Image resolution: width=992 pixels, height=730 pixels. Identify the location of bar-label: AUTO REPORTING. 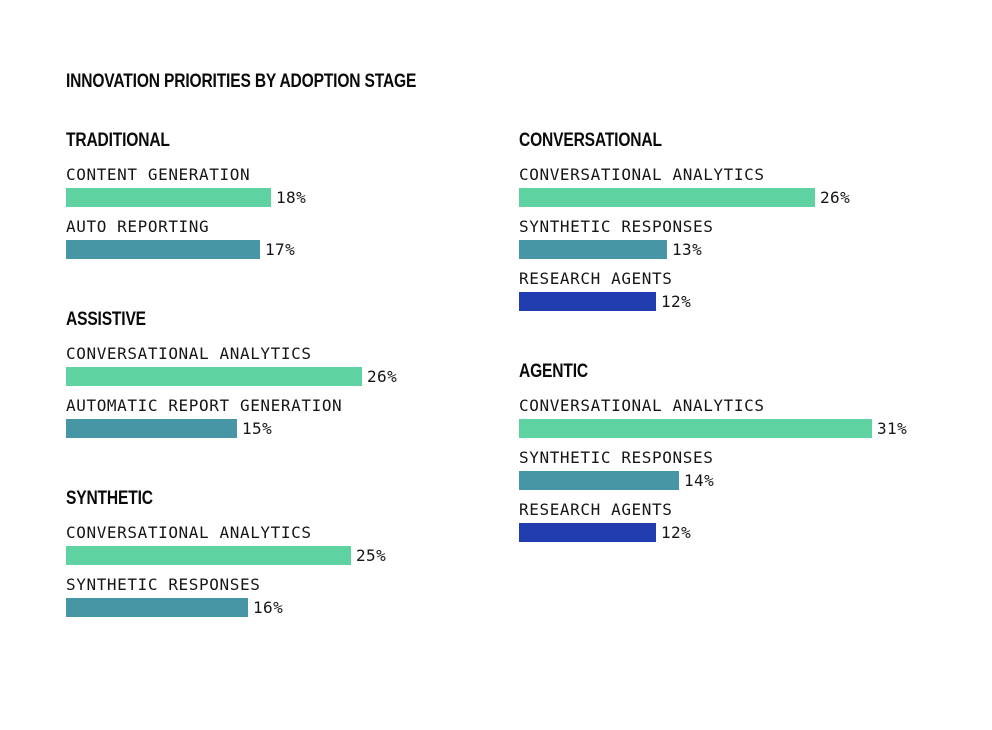
(138, 226).